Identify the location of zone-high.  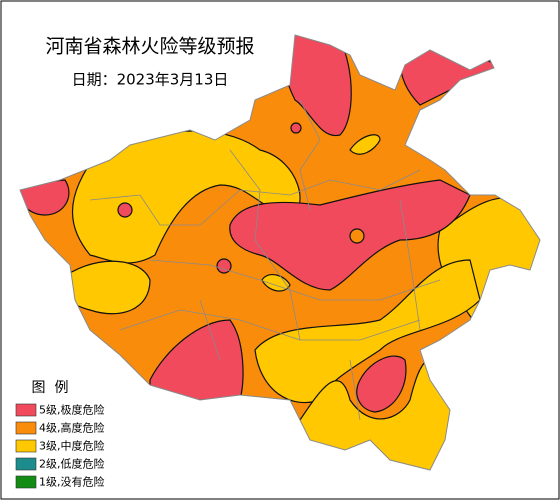
(357, 236).